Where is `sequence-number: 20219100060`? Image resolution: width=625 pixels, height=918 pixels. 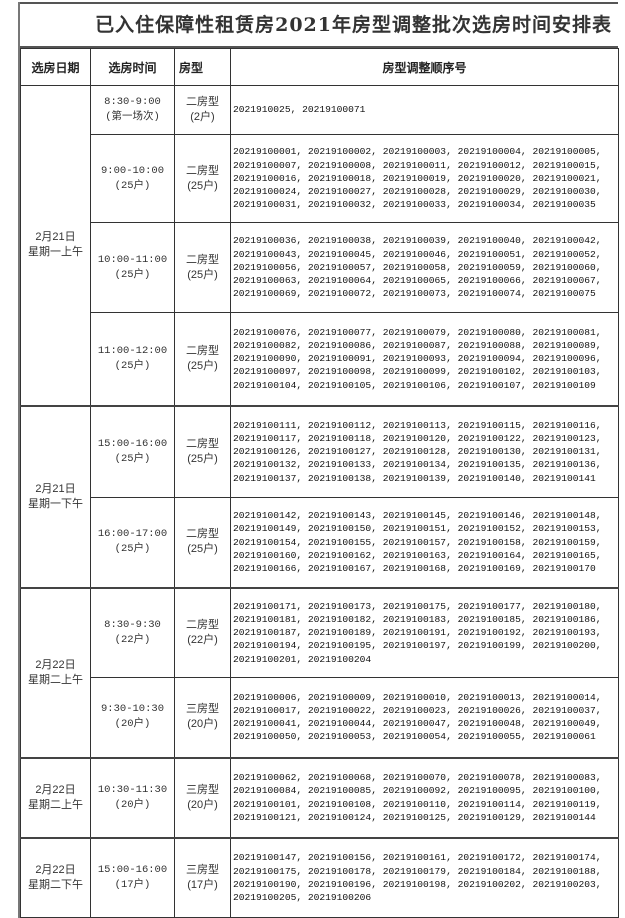
sequence-number: 20219100060 is located at coordinates (564, 267).